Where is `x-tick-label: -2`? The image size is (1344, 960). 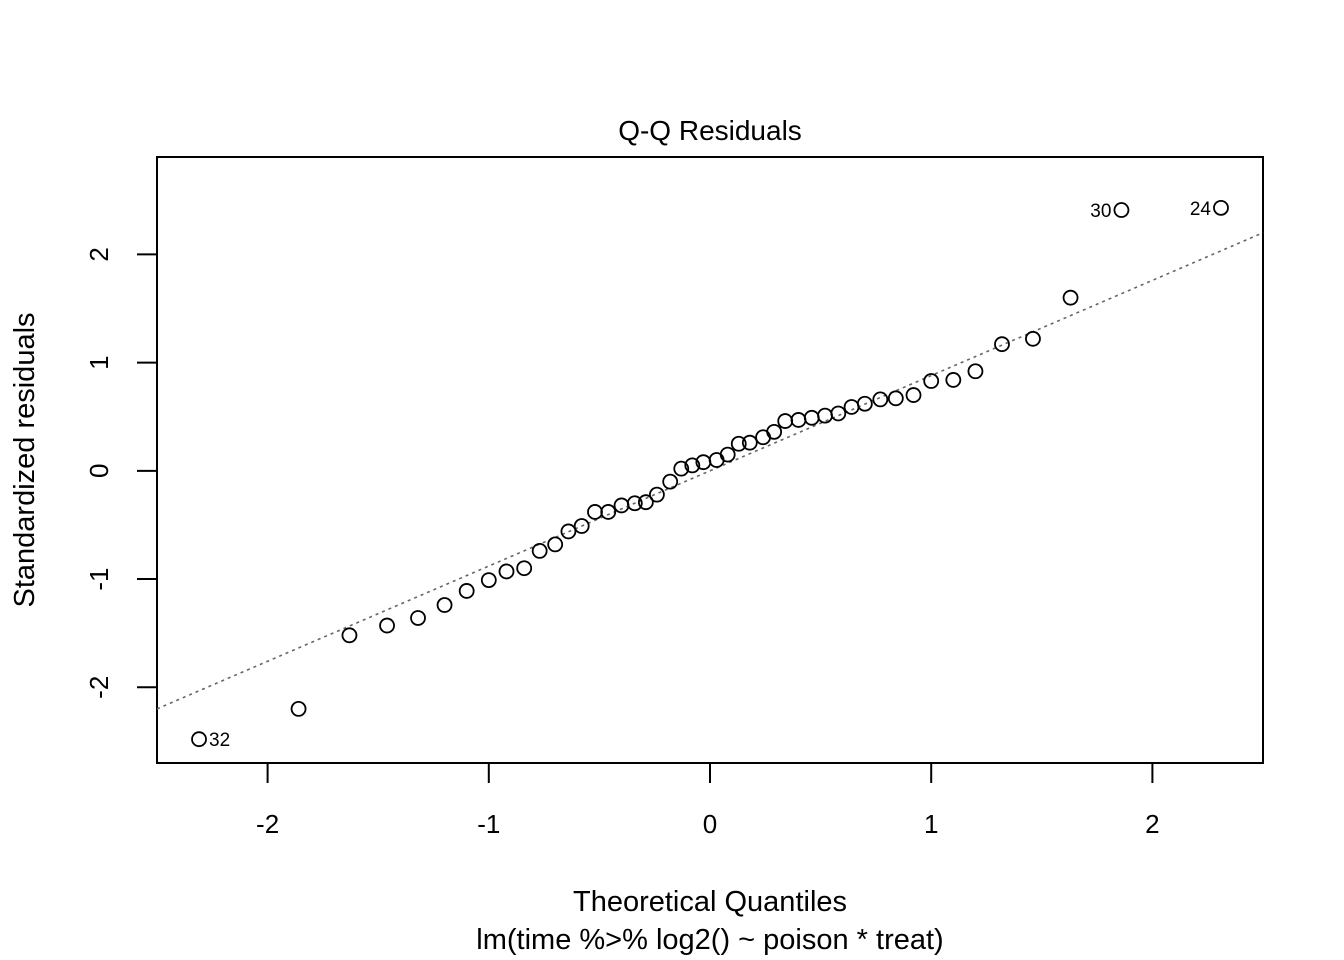
x-tick-label: -2 is located at coordinates (267, 824).